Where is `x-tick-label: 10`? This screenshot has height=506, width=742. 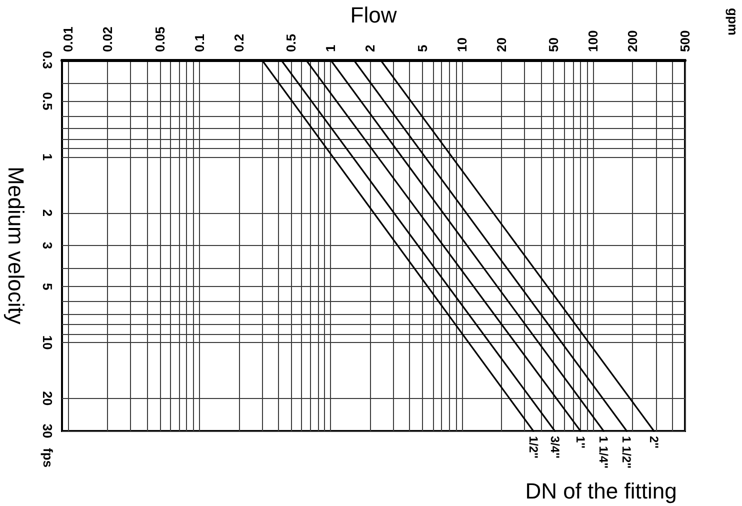 x-tick-label: 10 is located at coordinates (462, 45).